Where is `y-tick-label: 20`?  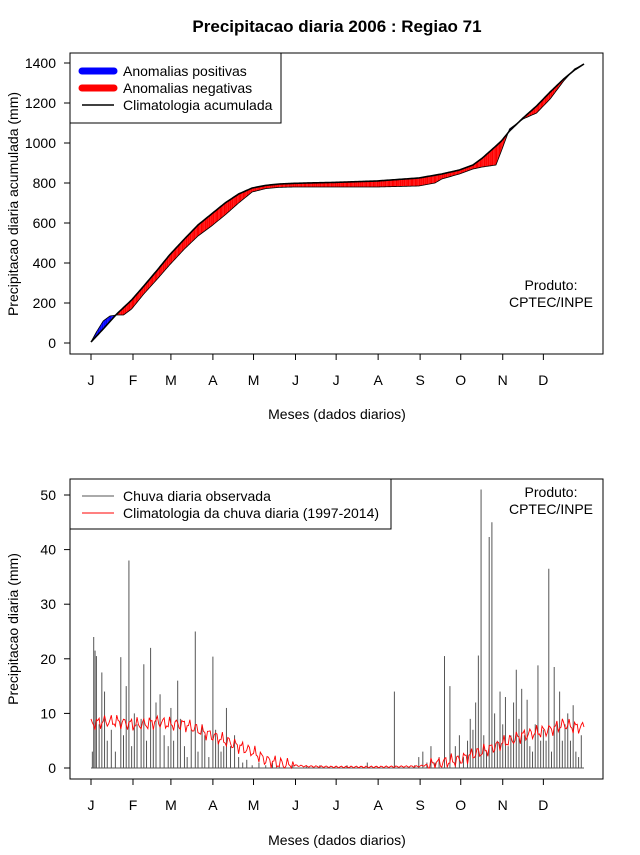
y-tick-label: 20 is located at coordinates (48, 659).